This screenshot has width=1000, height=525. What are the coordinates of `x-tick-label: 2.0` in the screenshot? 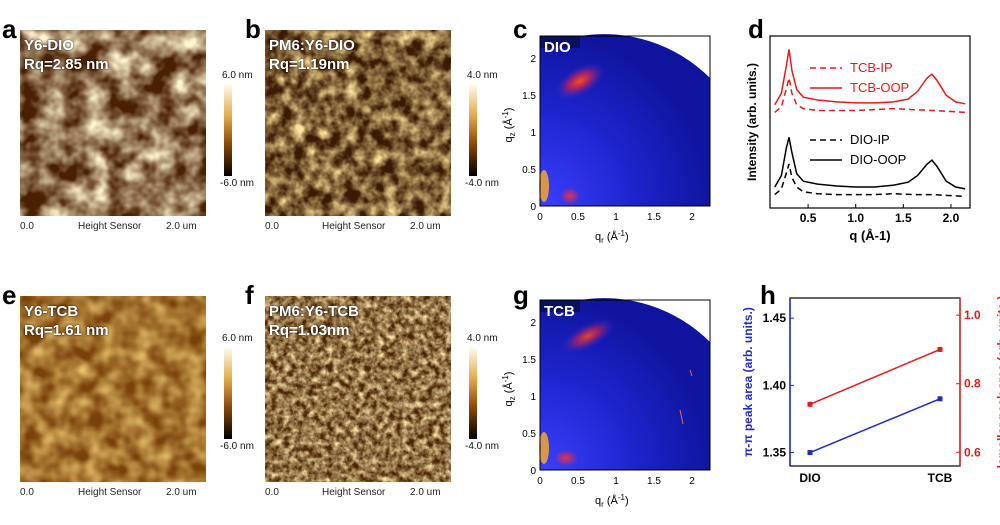 It's located at (951, 218).